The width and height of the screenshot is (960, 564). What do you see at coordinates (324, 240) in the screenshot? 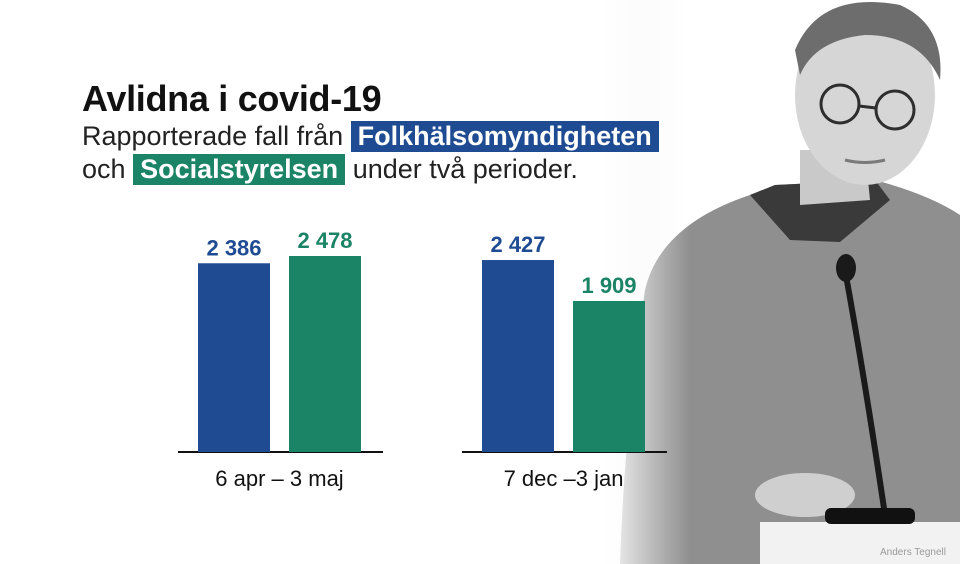
I see `data-label-socialstyrelsen-1: 2 478` at bounding box center [324, 240].